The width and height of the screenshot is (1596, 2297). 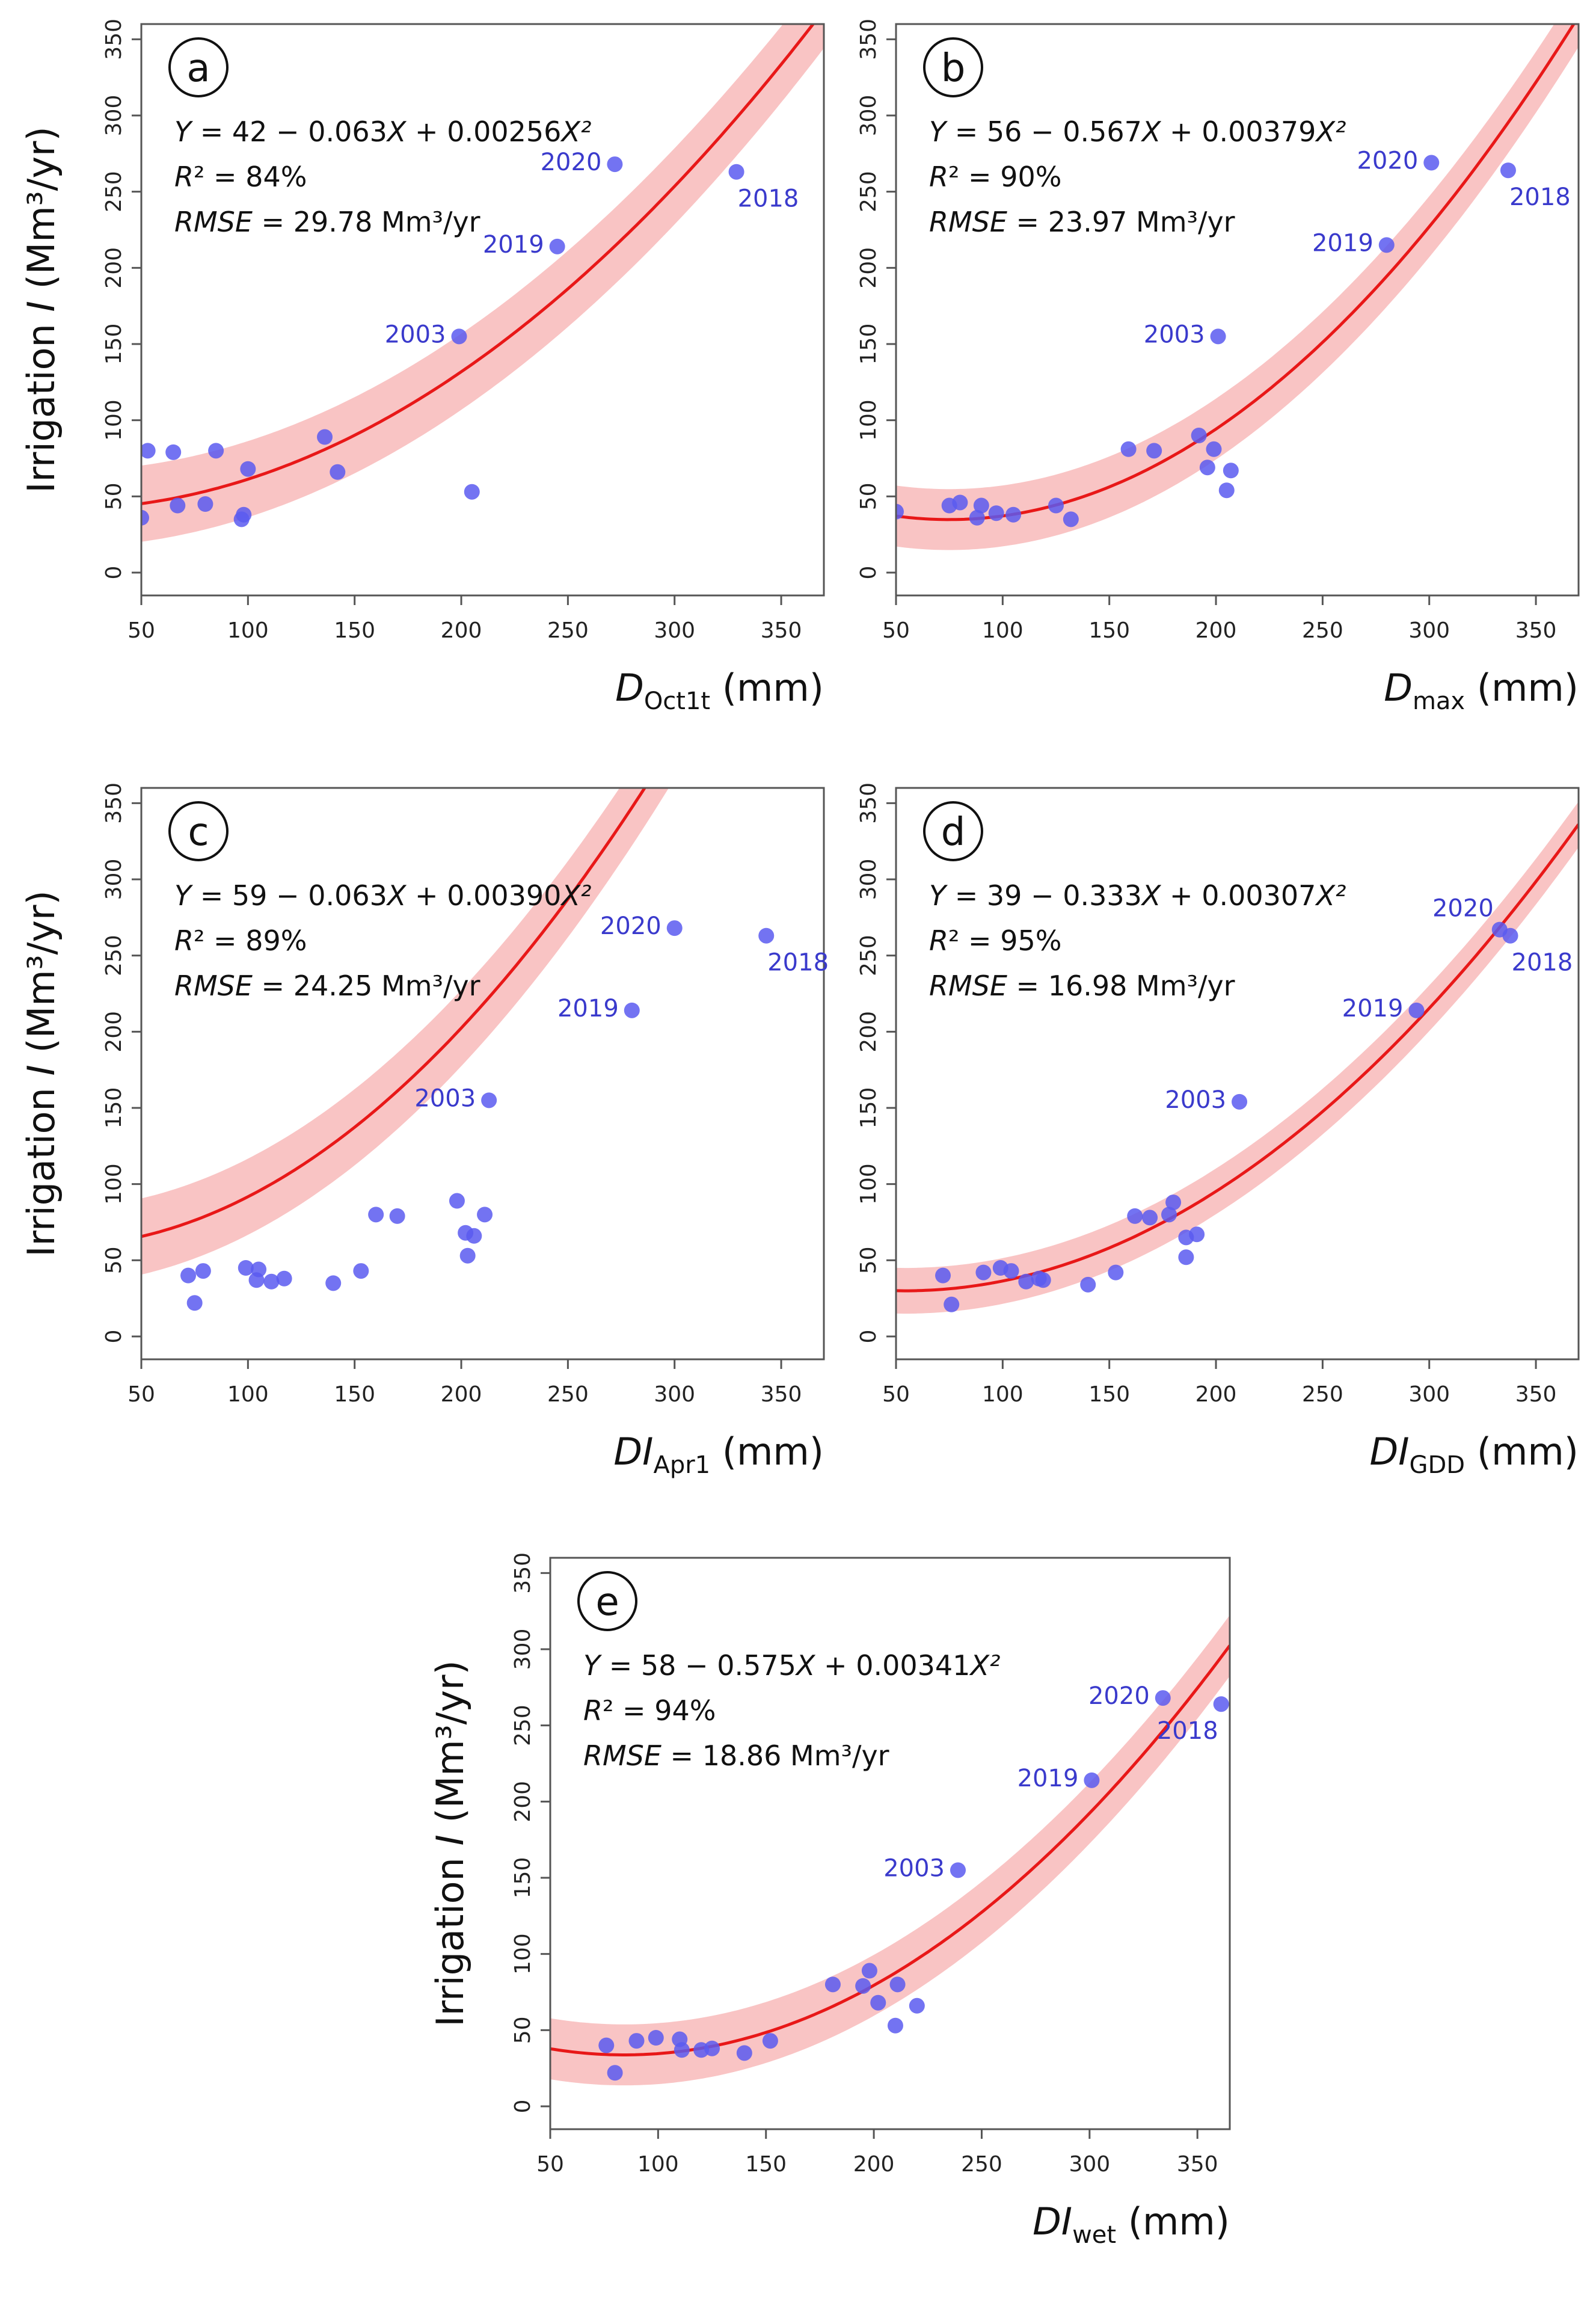 I want to click on r-squared: R² = 90%, so click(x=995, y=177).